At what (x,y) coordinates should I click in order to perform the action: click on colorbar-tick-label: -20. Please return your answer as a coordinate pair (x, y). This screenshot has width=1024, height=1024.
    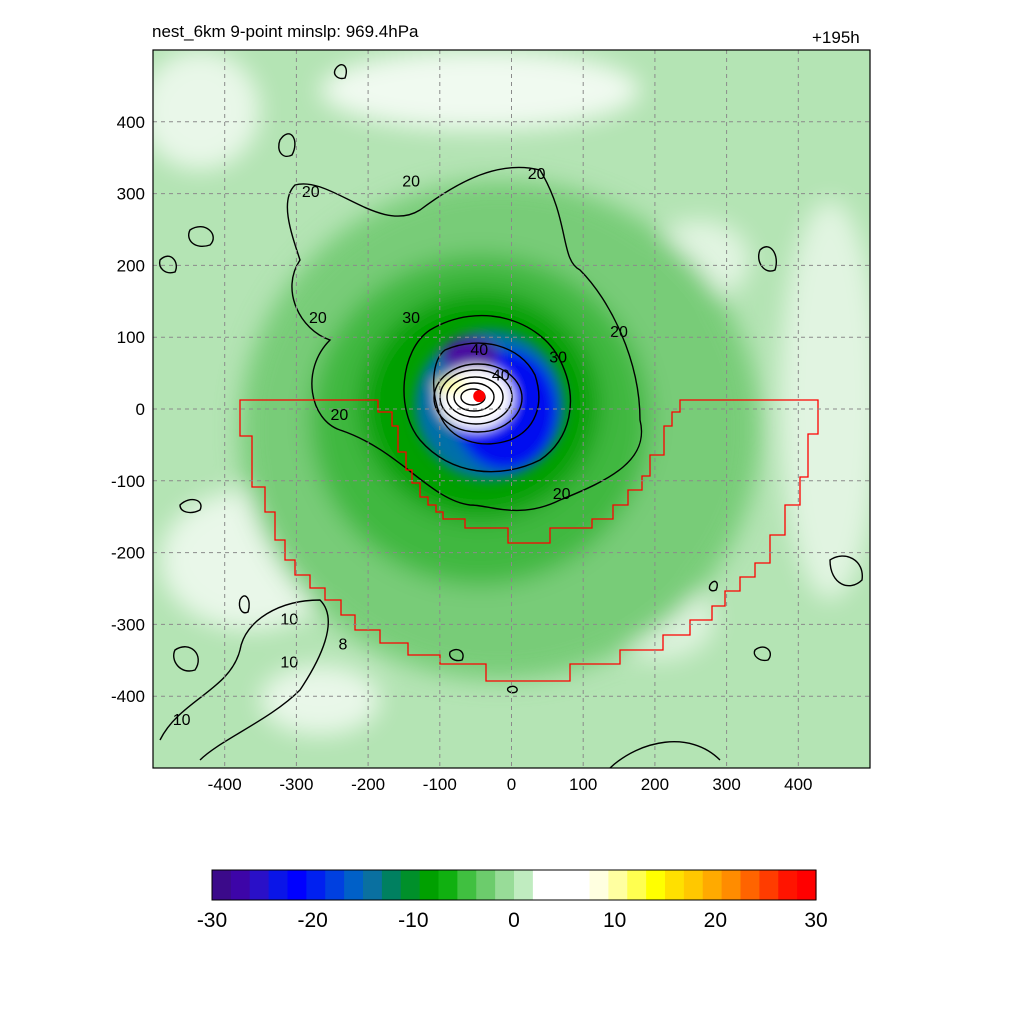
    Looking at the image, I should click on (312, 920).